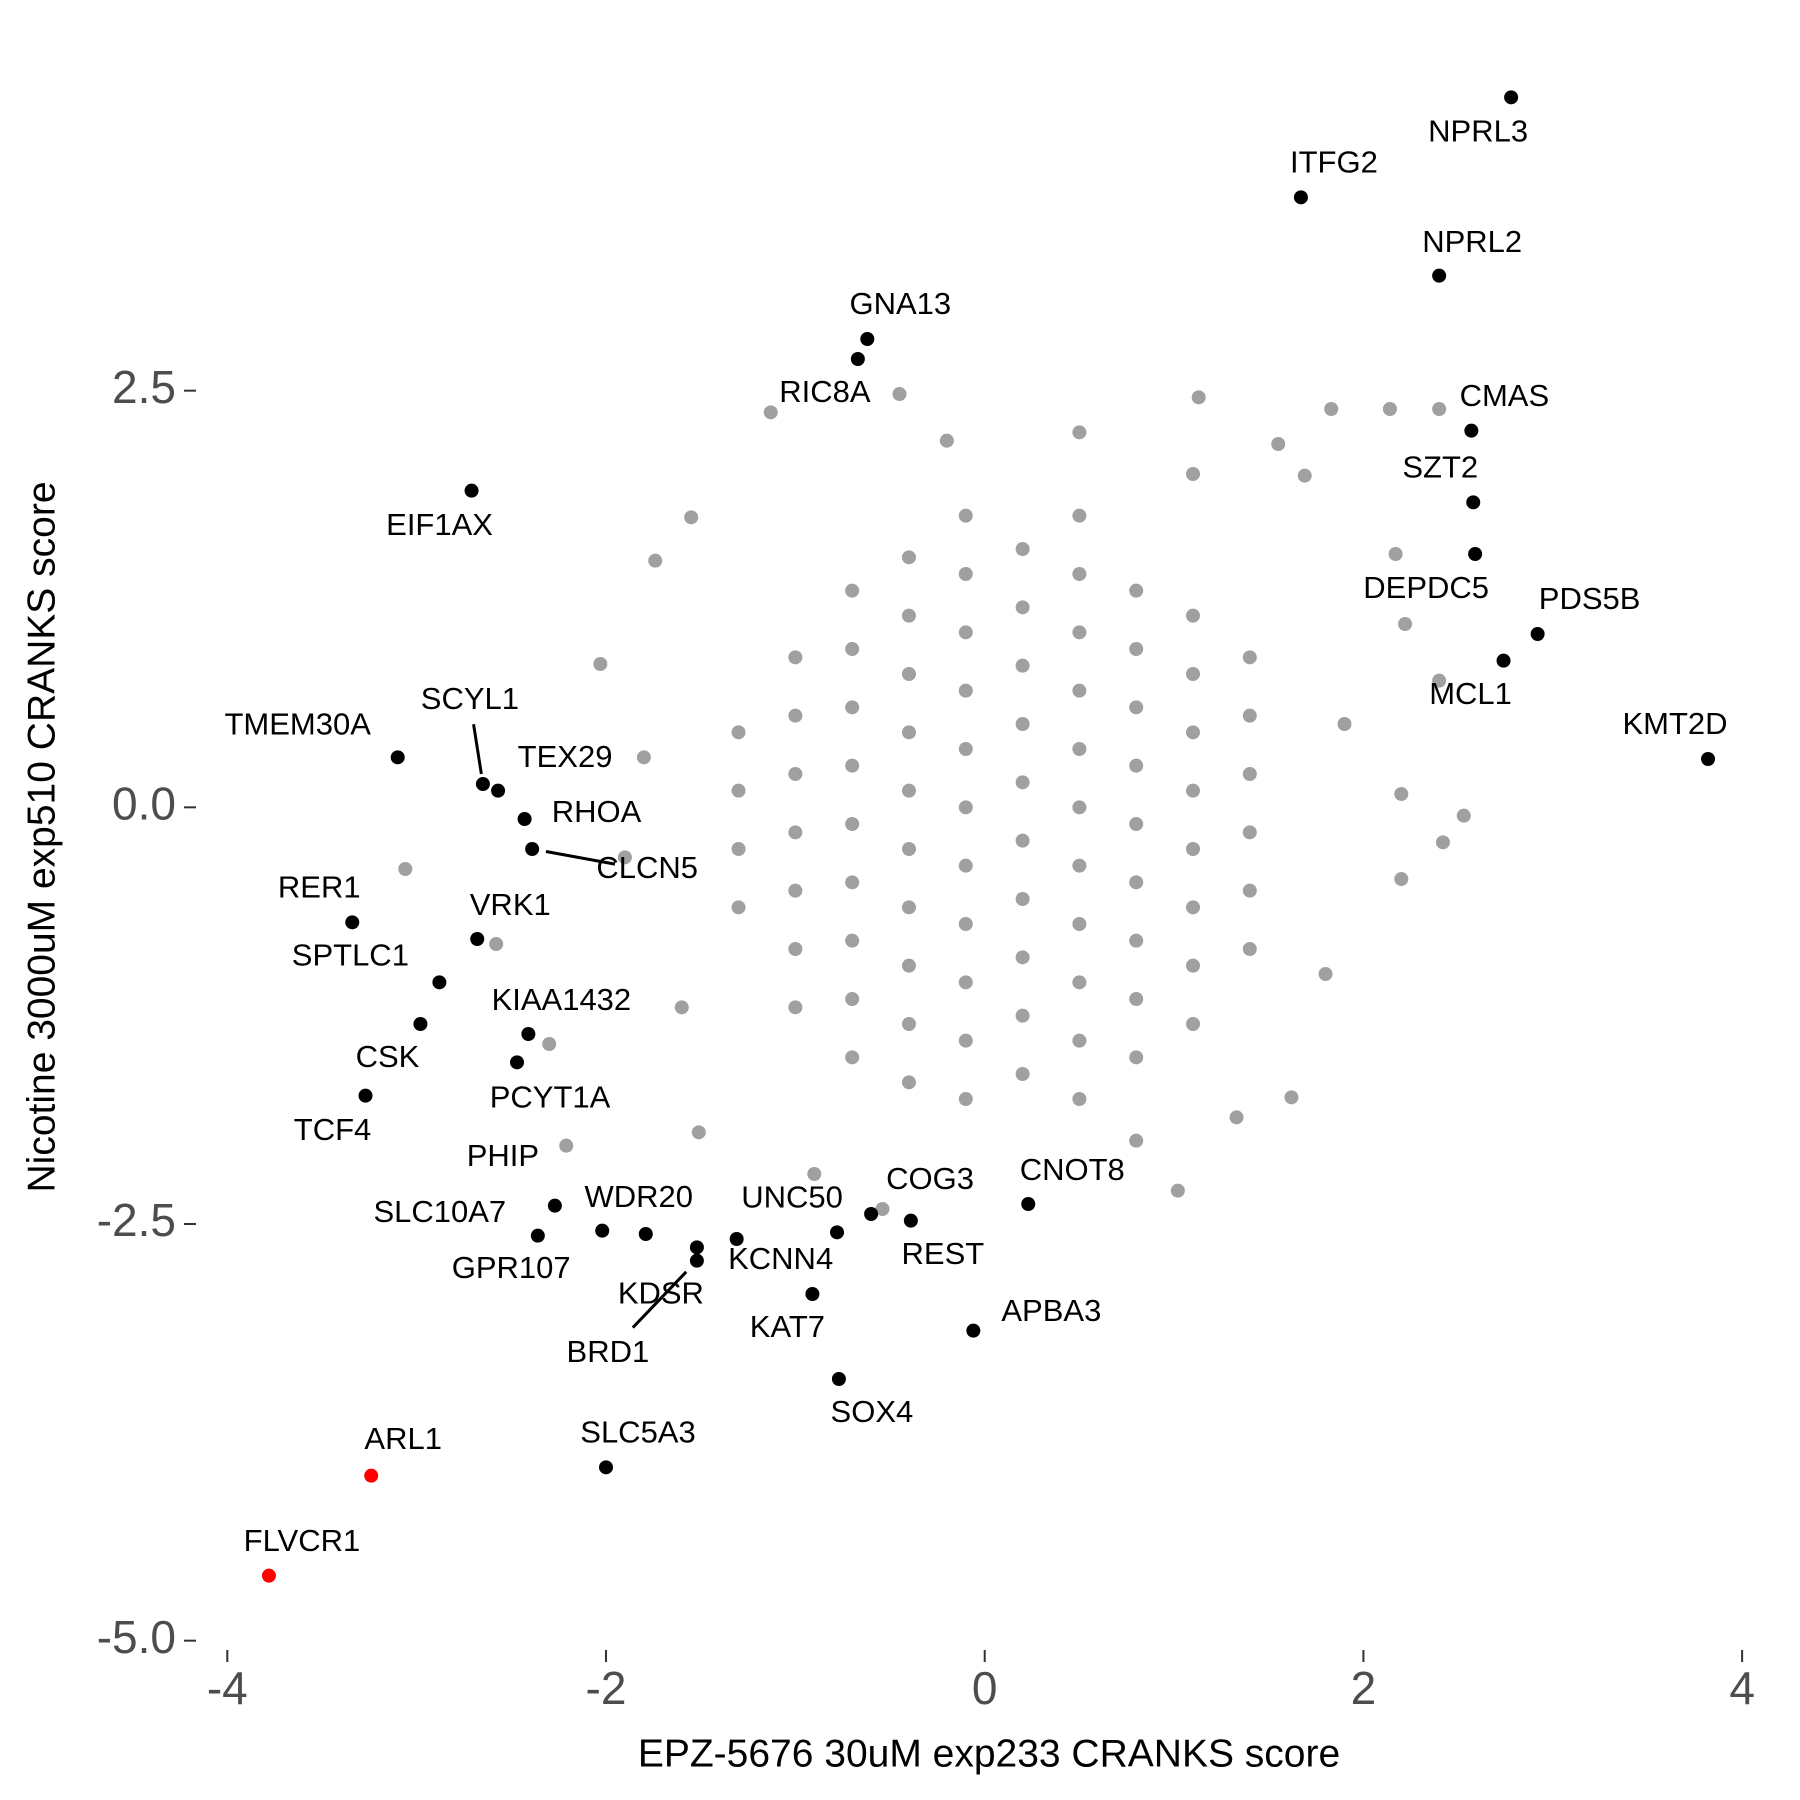  What do you see at coordinates (1742, 1688) in the screenshot?
I see `x-tick-label: 4` at bounding box center [1742, 1688].